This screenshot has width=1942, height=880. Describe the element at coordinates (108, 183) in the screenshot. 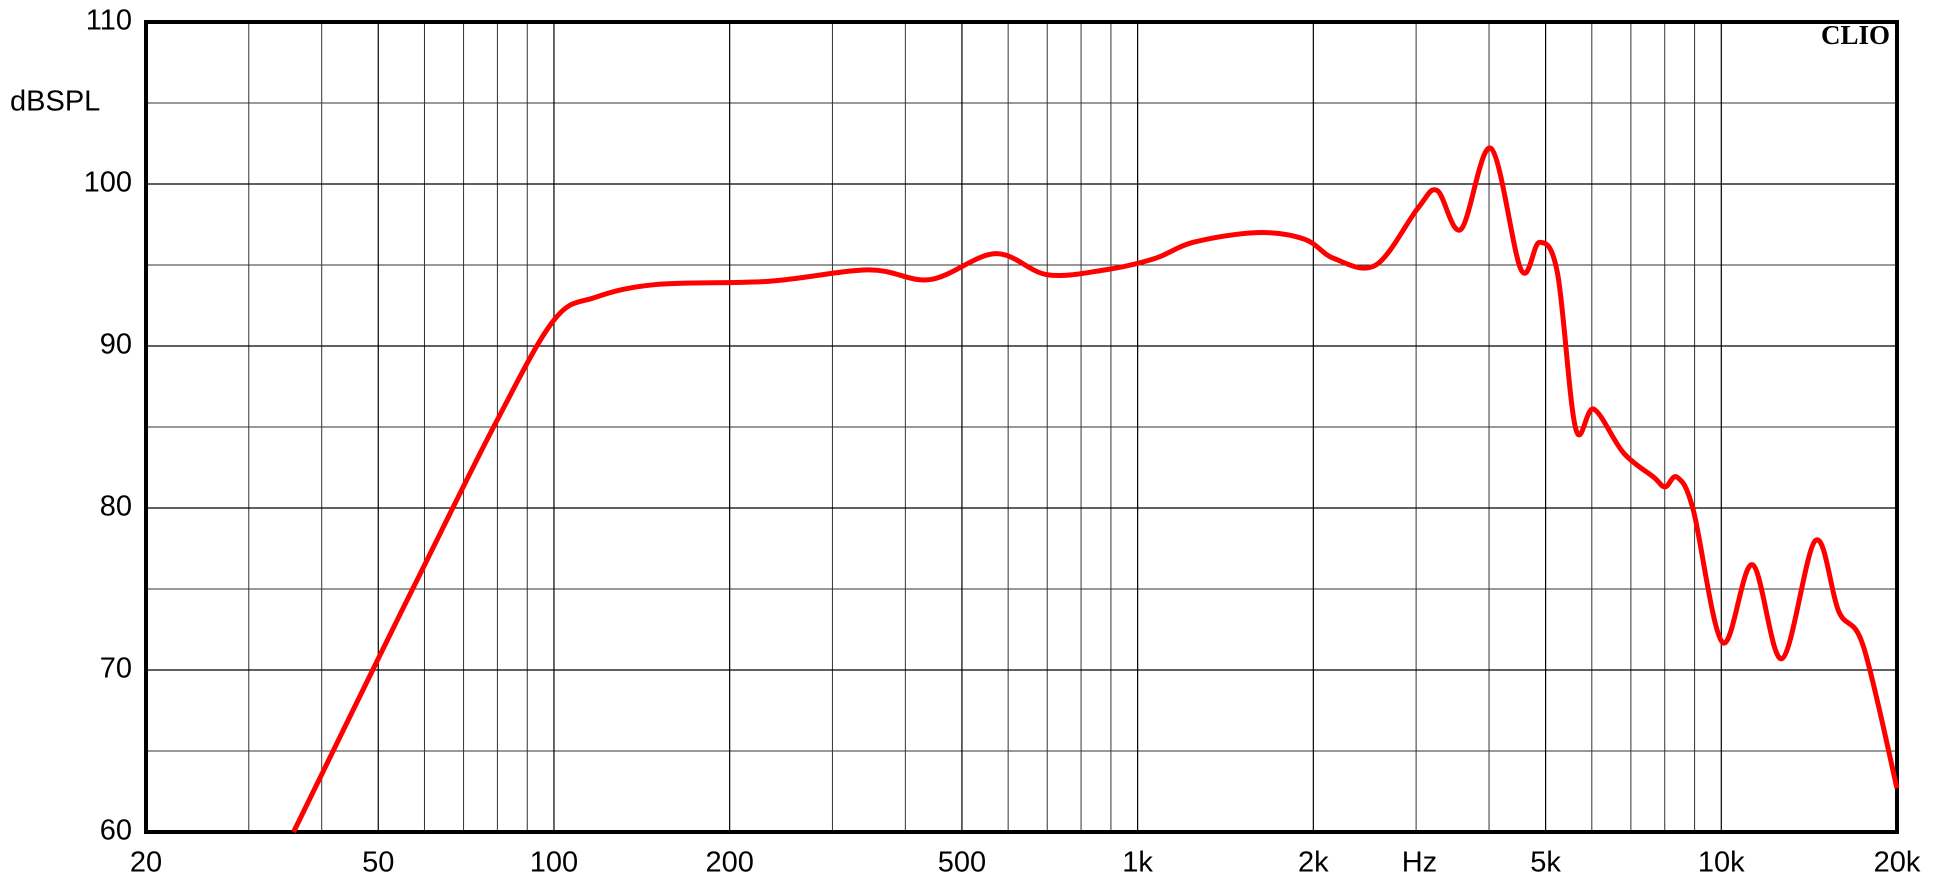

I see `y-tick-label: 100` at that location.